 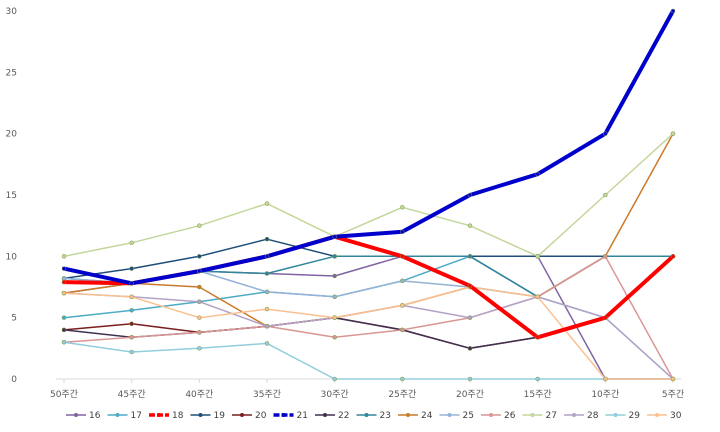 I want to click on legend-label: 21, so click(x=302, y=416).